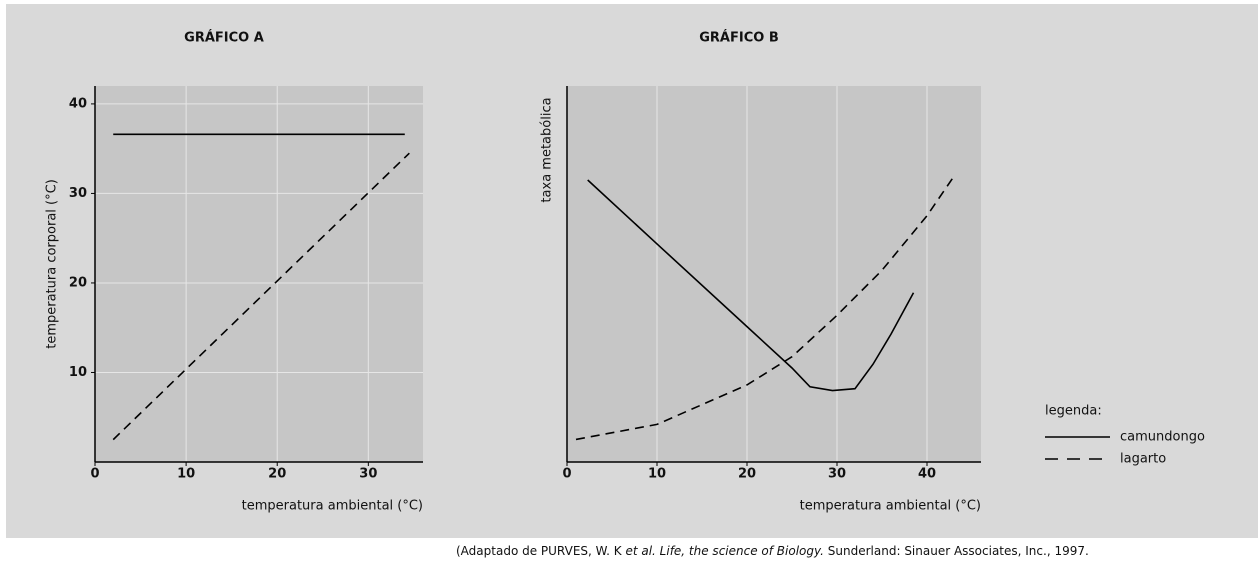 The width and height of the screenshot is (1258, 565). Describe the element at coordinates (52, 264) in the screenshot. I see `y-axis-label: temperatura corporal (°C)` at that location.